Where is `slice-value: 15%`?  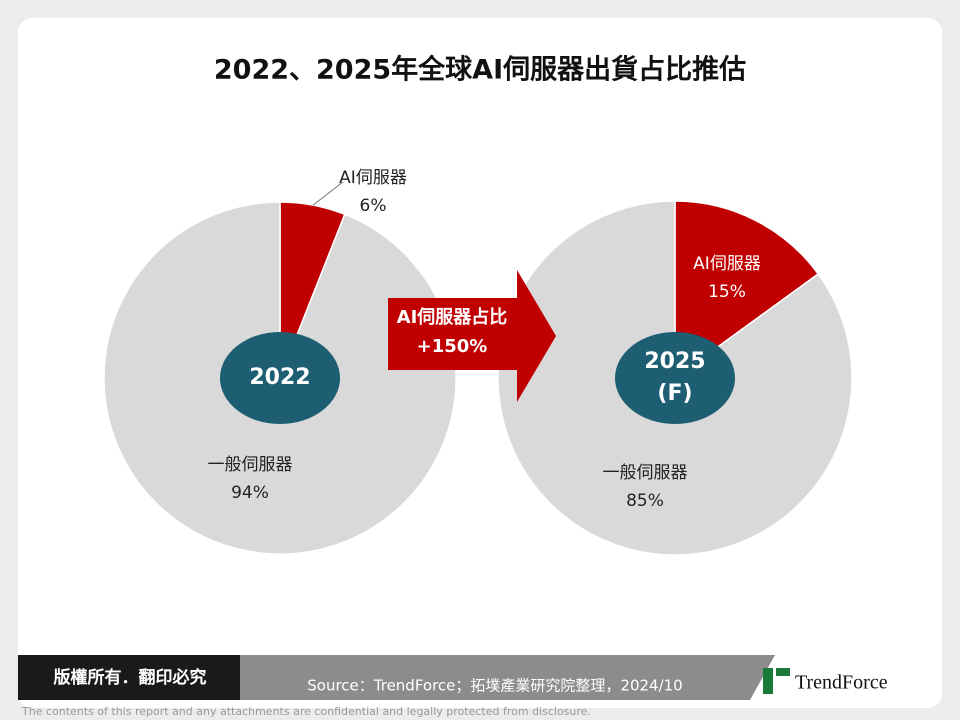
slice-value: 15% is located at coordinates (727, 292).